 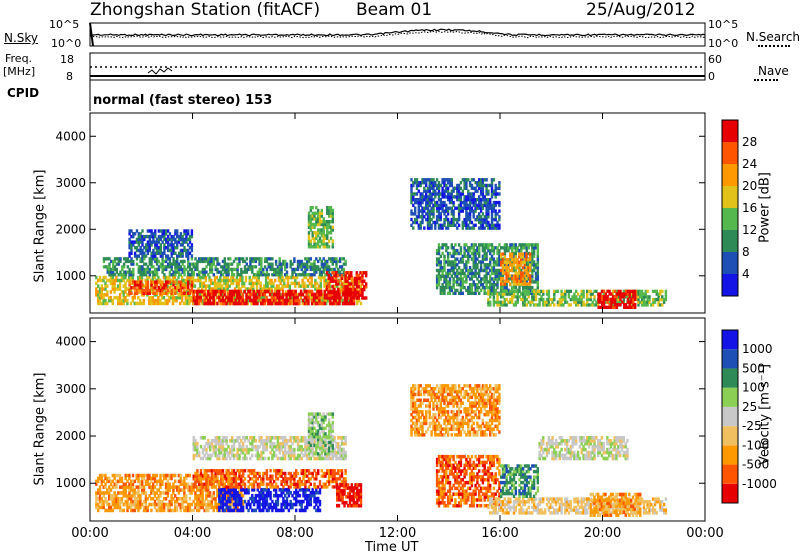 What do you see at coordinates (749, 164) in the screenshot?
I see `power-colorbar-tick-label: 24` at bounding box center [749, 164].